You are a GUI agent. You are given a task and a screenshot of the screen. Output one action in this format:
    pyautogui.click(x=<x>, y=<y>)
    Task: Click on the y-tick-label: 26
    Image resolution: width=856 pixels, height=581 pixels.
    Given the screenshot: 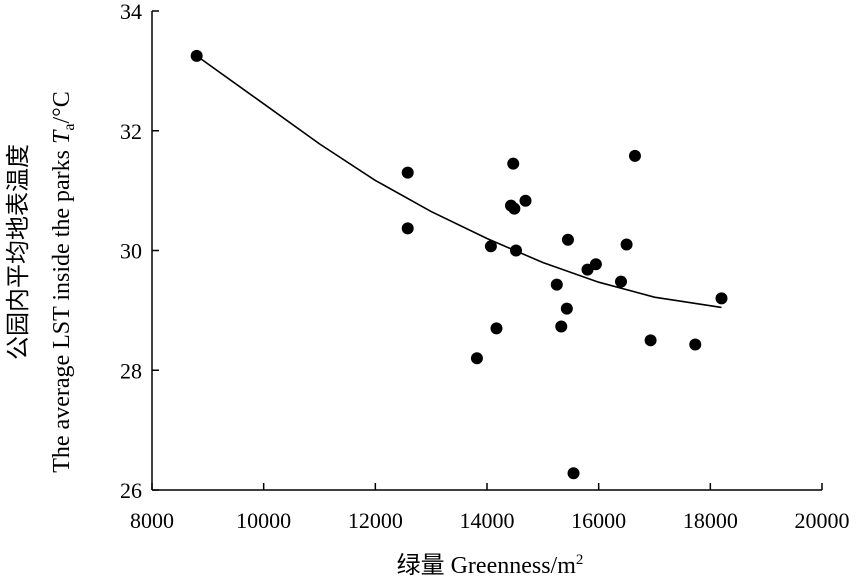 What is the action you would take?
    pyautogui.click(x=131, y=490)
    